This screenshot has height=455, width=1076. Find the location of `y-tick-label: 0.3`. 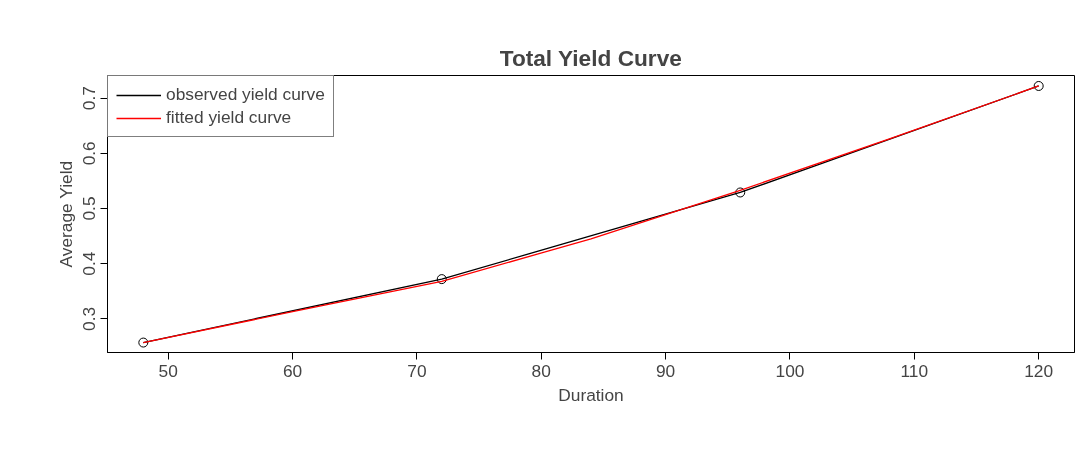

y-tick-label: 0.3 is located at coordinates (89, 318).